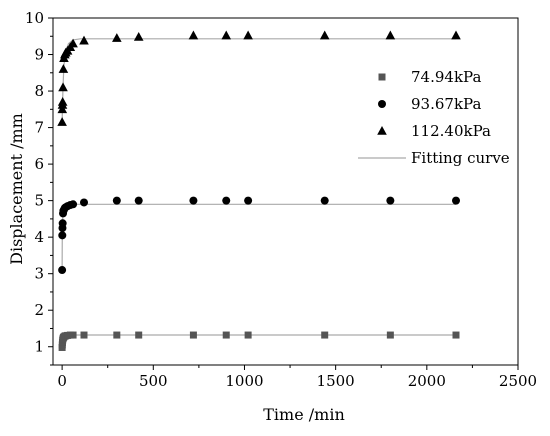  Describe the element at coordinates (39, 201) in the screenshot. I see `y-tick-label: 5` at that location.